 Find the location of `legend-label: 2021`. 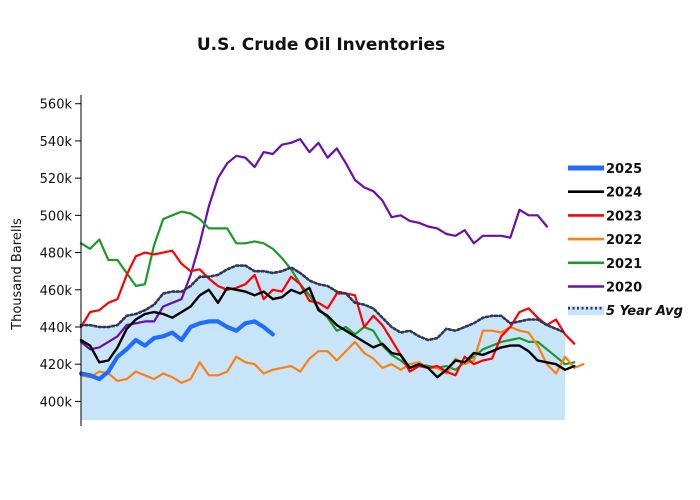

legend-label: 2021 is located at coordinates (624, 264).